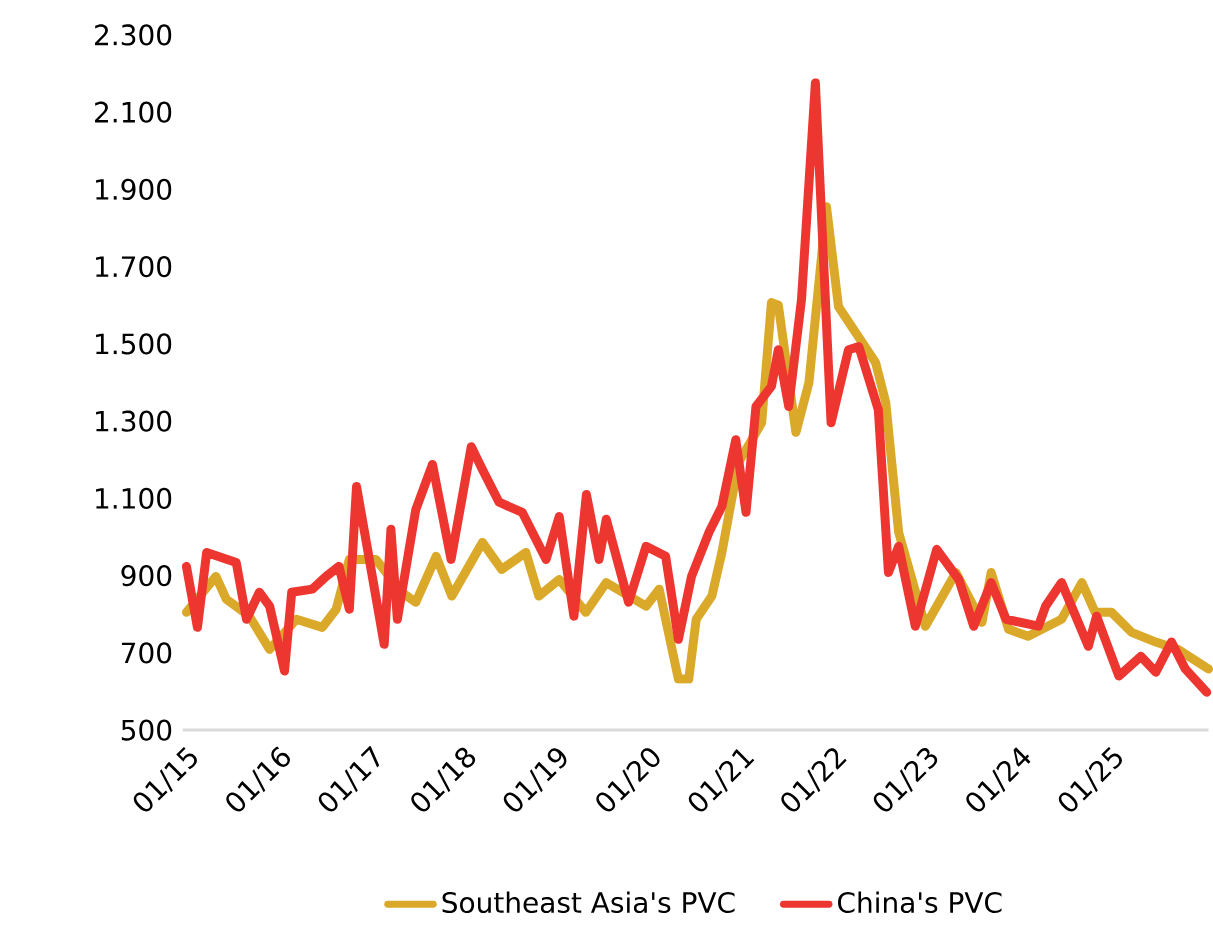 The image size is (1213, 948). Describe the element at coordinates (133, 35) in the screenshot. I see `y-tick-label: 2.300` at that location.